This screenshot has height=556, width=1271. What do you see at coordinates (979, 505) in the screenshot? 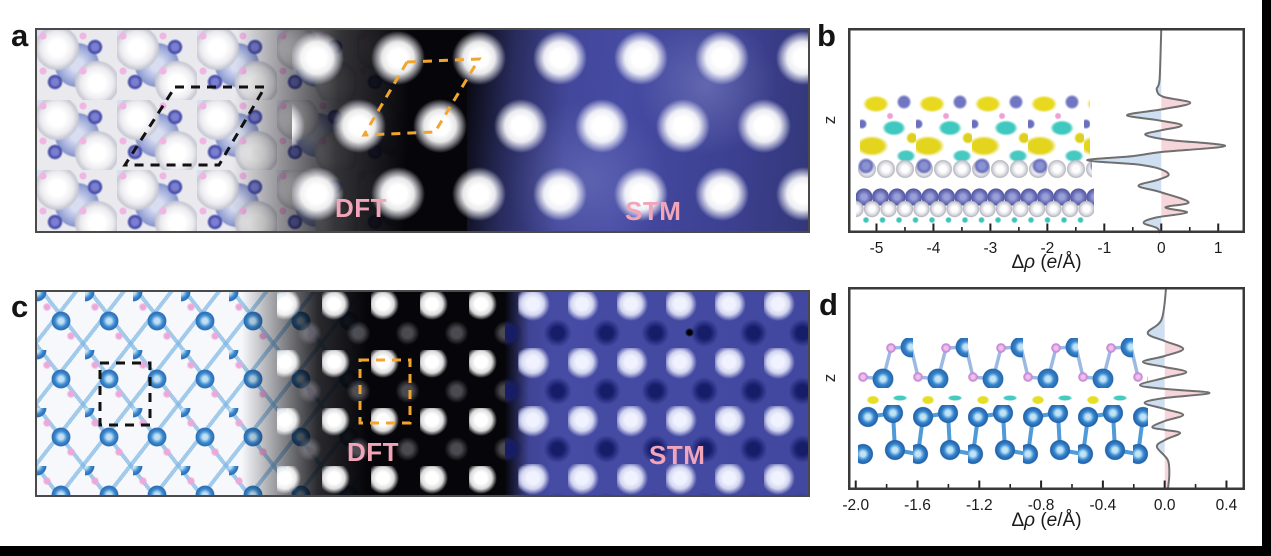
I see `x-axis-tick-label: -1.2` at bounding box center [979, 505].